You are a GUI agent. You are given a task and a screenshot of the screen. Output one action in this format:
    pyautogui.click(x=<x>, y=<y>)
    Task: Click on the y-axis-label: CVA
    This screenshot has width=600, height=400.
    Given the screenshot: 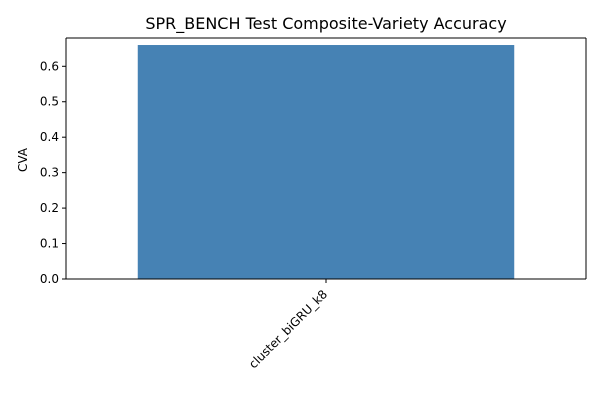 What is the action you would take?
    pyautogui.click(x=23, y=159)
    